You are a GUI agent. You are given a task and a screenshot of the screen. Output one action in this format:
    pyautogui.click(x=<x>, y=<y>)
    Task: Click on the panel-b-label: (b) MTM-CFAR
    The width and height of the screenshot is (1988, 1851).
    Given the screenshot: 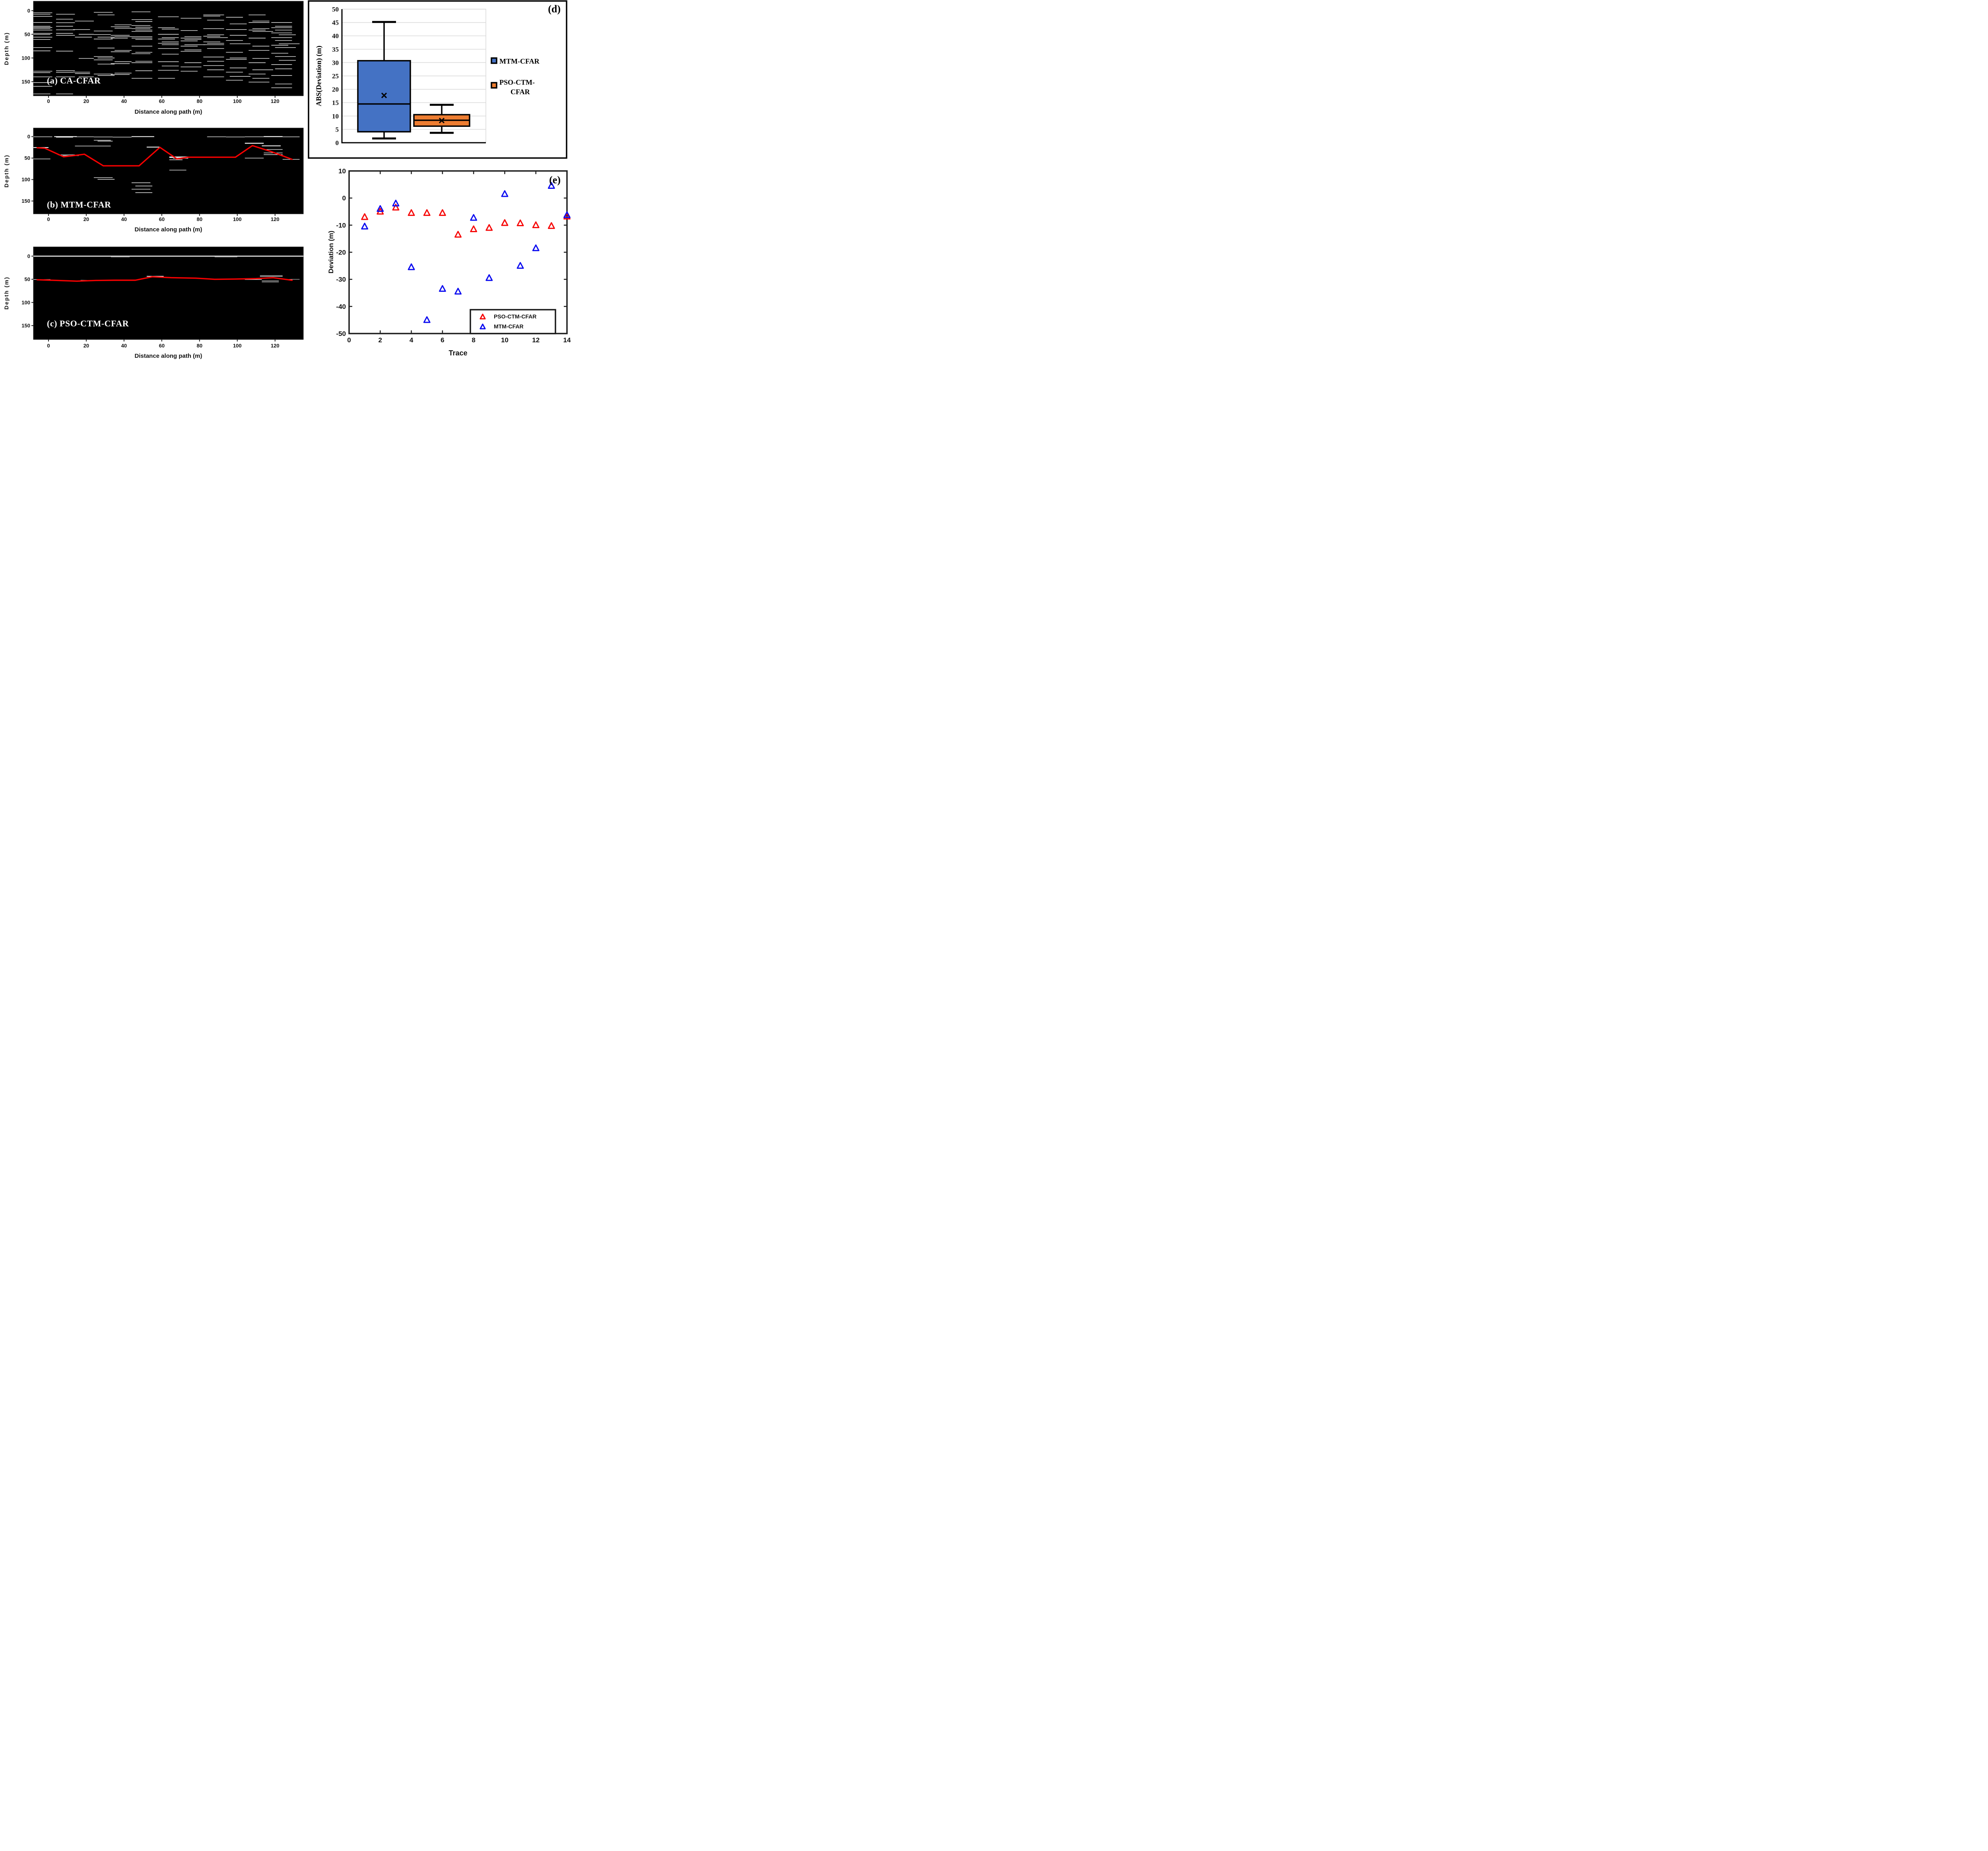 What is the action you would take?
    pyautogui.click(x=79, y=205)
    